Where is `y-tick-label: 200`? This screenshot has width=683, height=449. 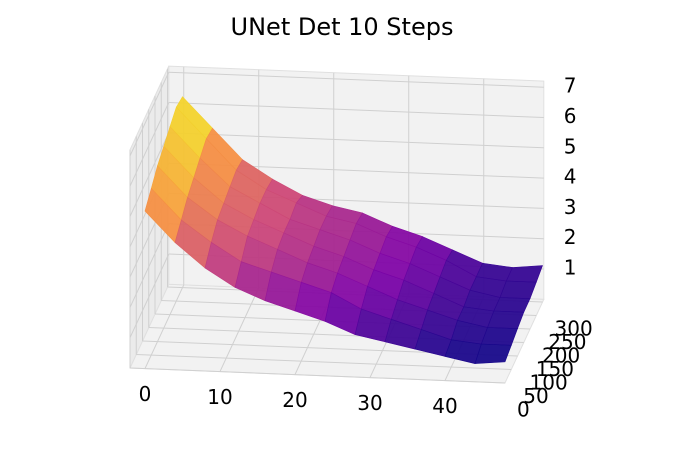 y-tick-label: 200 is located at coordinates (561, 356).